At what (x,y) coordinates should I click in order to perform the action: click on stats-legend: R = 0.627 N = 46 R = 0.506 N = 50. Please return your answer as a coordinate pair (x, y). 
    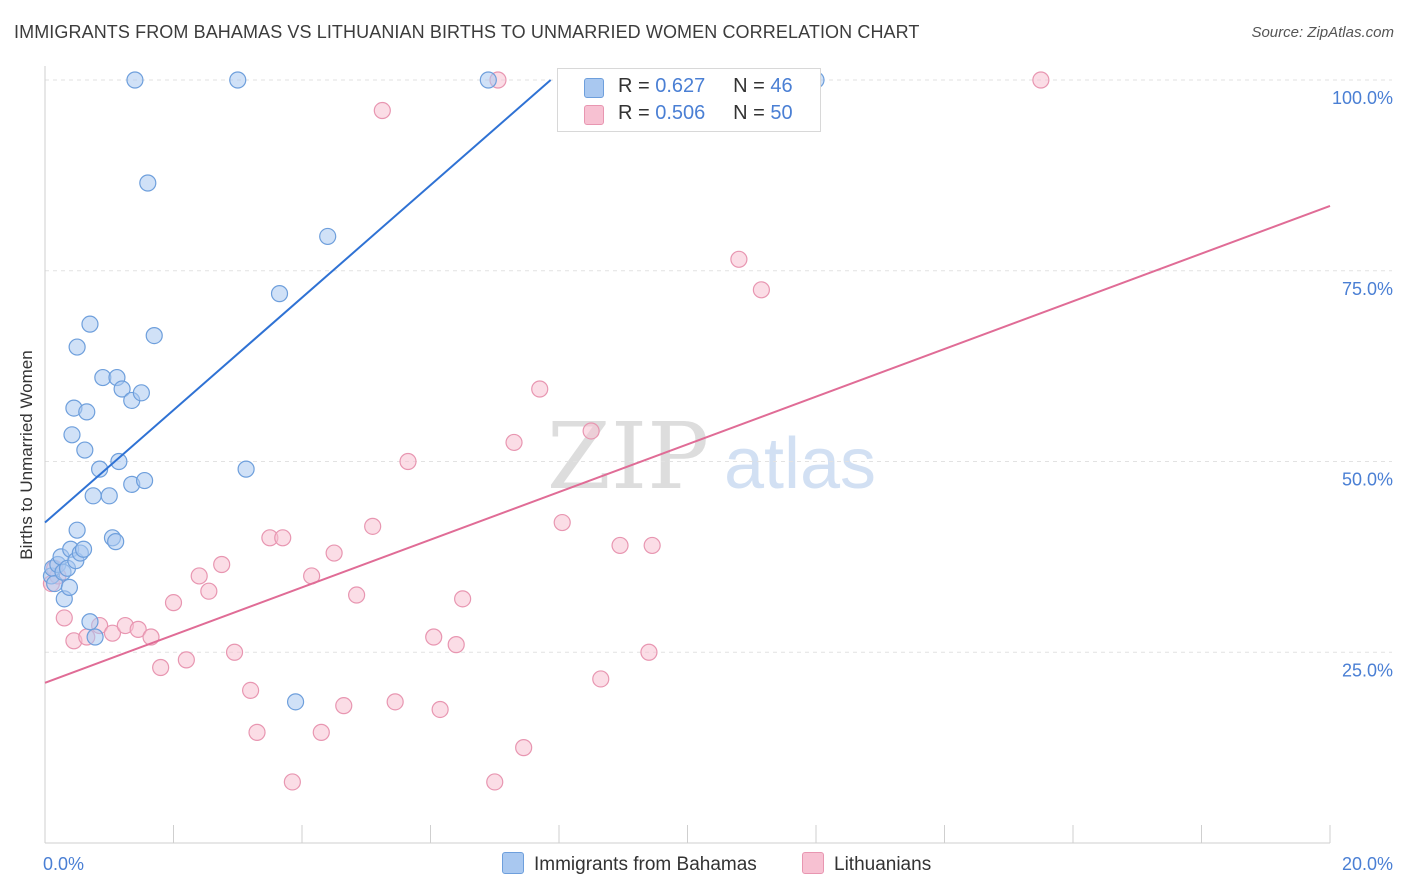
    Looking at the image, I should click on (689, 100).